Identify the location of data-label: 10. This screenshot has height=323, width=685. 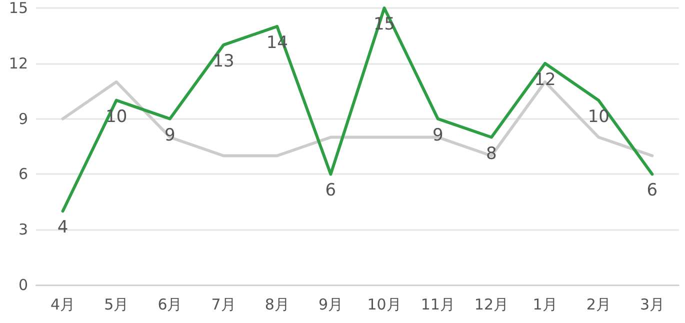
(599, 116).